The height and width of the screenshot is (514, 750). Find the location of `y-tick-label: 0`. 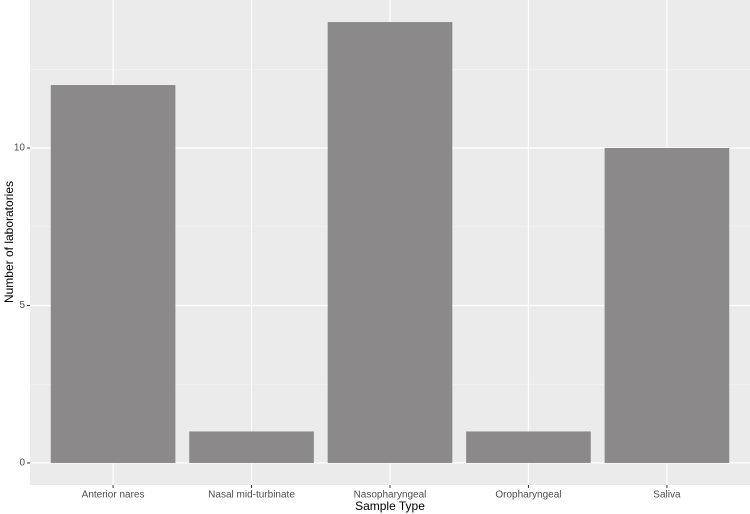

y-tick-label: 0 is located at coordinates (22, 463).